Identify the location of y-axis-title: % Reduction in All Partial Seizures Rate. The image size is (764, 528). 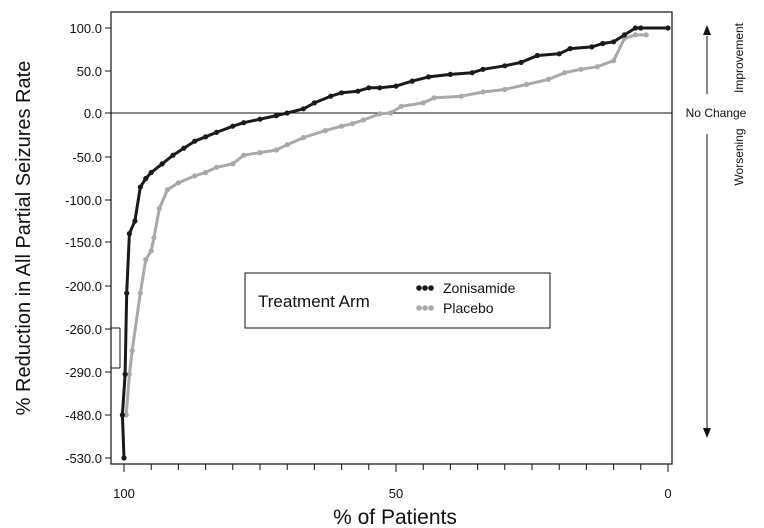
(24, 238).